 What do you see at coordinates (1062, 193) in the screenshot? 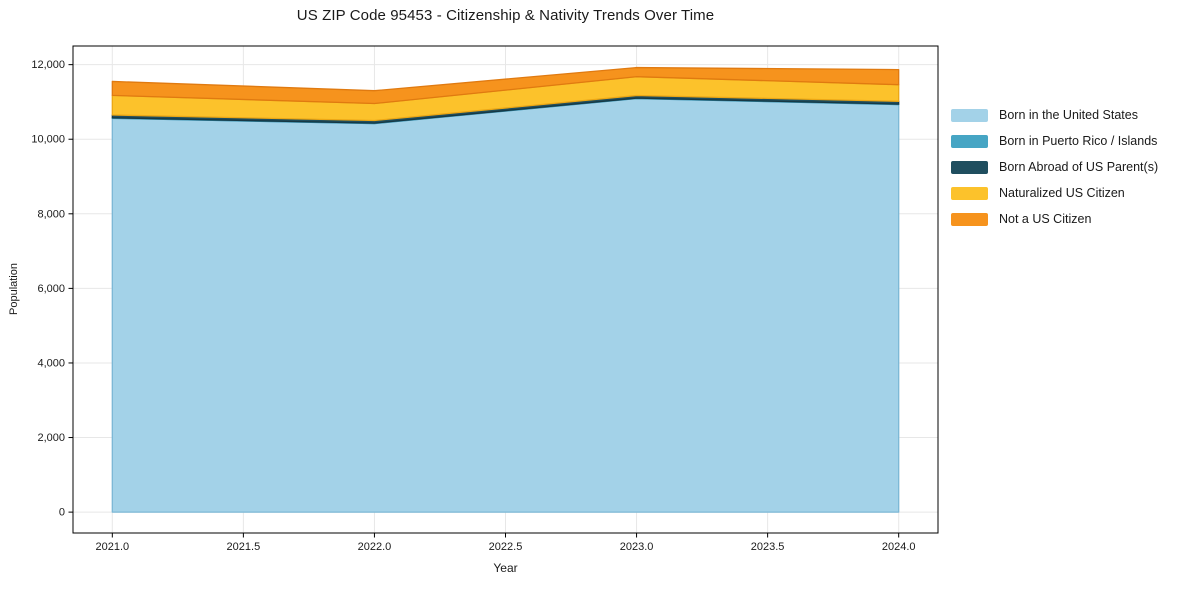
I see `legend-label-3: Naturalized US Citizen` at bounding box center [1062, 193].